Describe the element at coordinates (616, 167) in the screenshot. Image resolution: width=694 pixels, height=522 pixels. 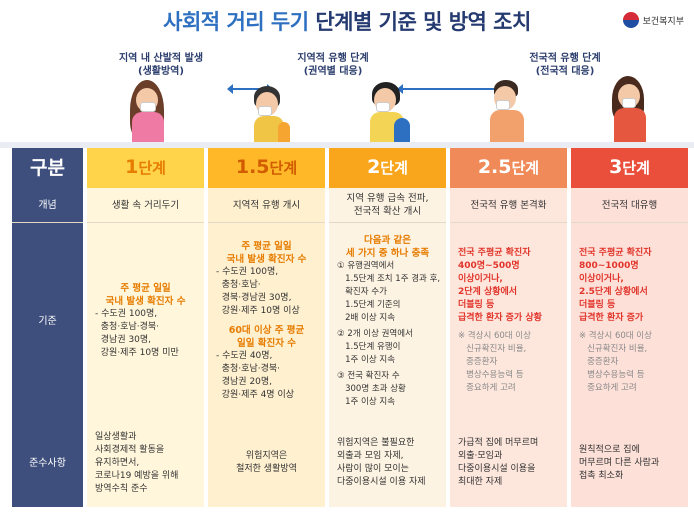
I see `stage-number: 3` at that location.